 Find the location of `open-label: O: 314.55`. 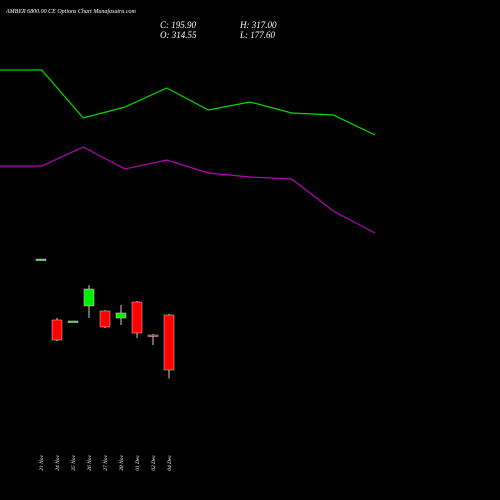

open-label: O: 314.55 is located at coordinates (178, 35).